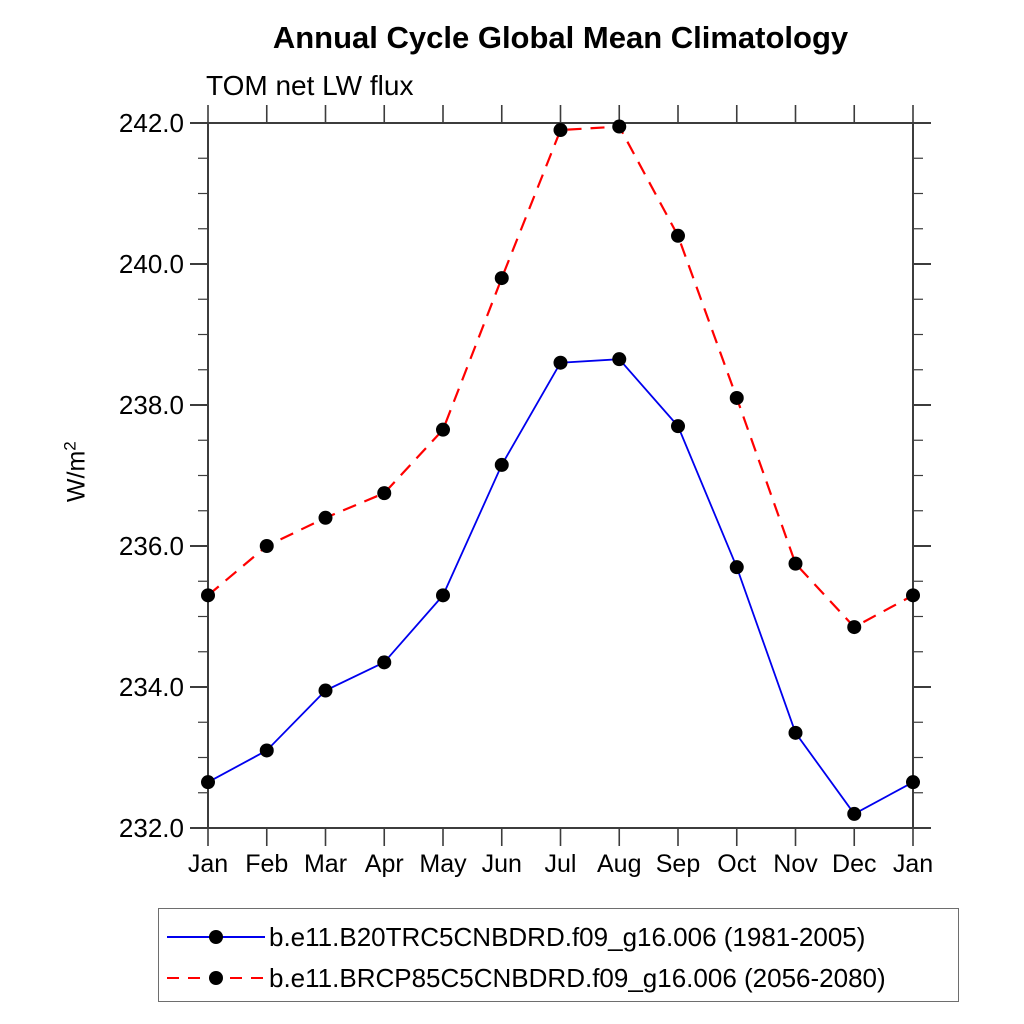 The image size is (1024, 1024). I want to click on legend-swatch-dashed-line, so click(216, 978).